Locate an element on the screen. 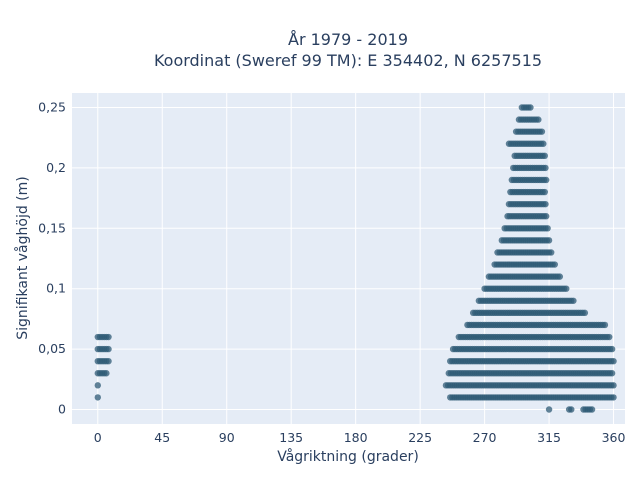 The image size is (640, 480). y-tick-label: 0 is located at coordinates (62, 409).